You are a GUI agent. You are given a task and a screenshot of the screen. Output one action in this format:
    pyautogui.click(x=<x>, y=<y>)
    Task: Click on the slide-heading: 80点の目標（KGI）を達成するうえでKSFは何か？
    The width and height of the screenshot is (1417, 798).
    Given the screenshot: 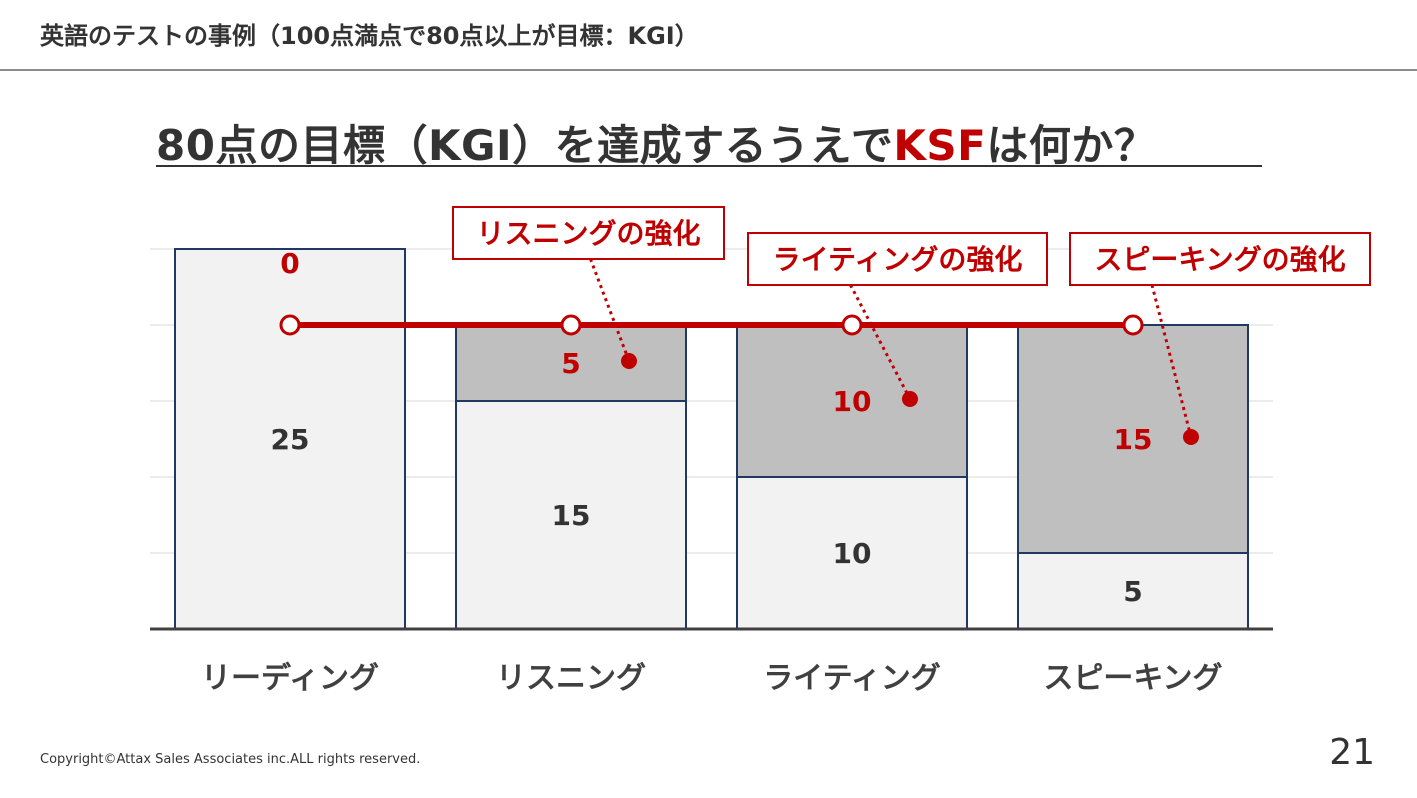 What is the action you would take?
    pyautogui.click(x=656, y=142)
    